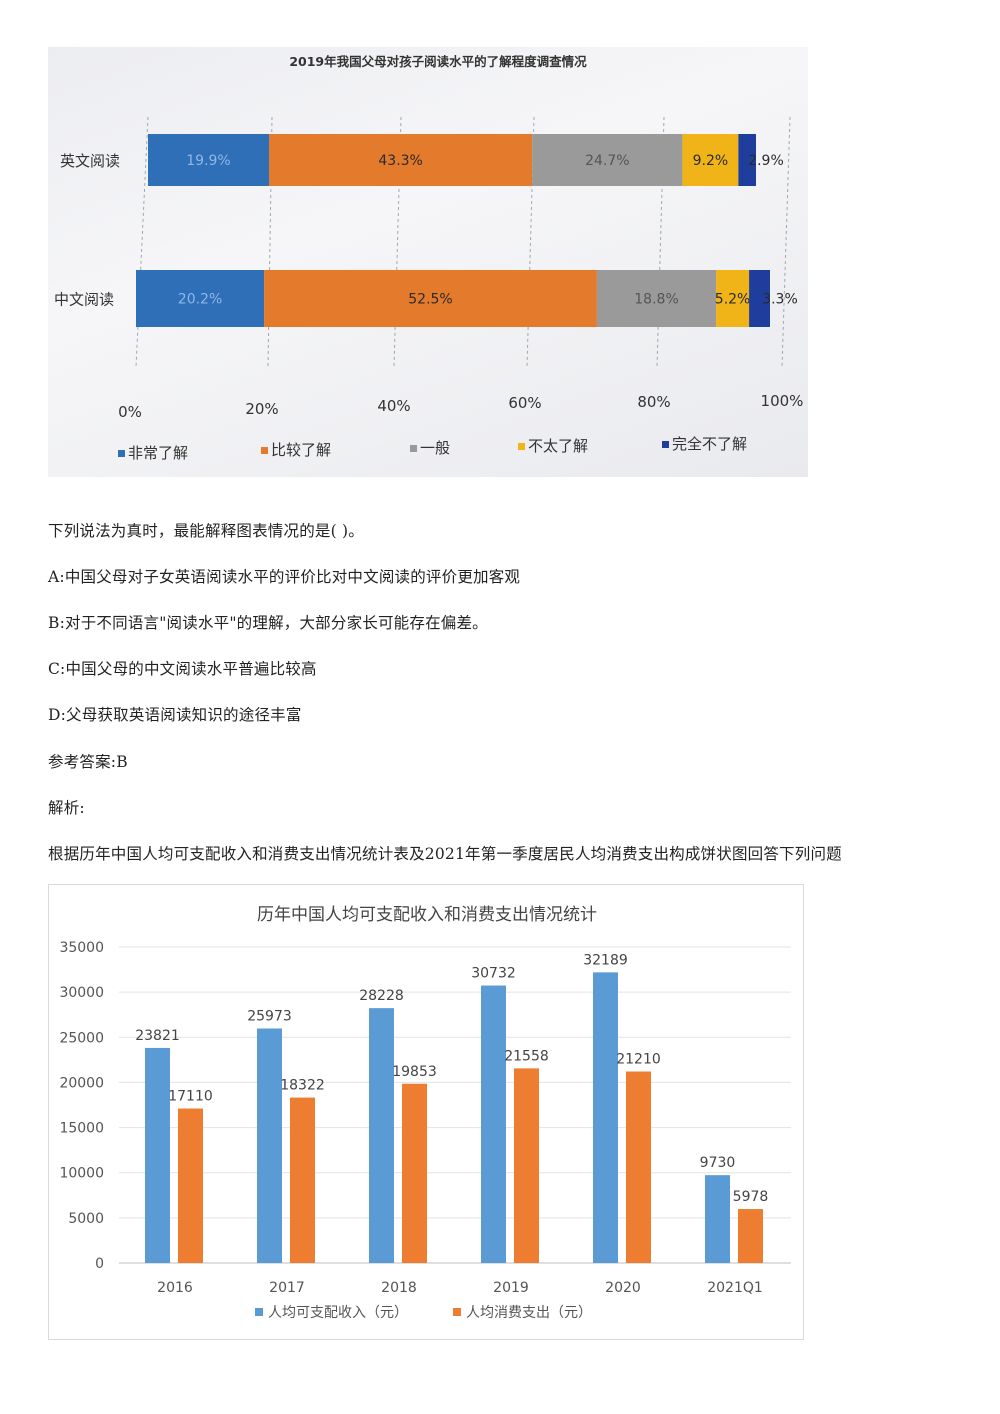 The width and height of the screenshot is (1000, 1414). I want to click on data-label: 5.2%, so click(733, 300).